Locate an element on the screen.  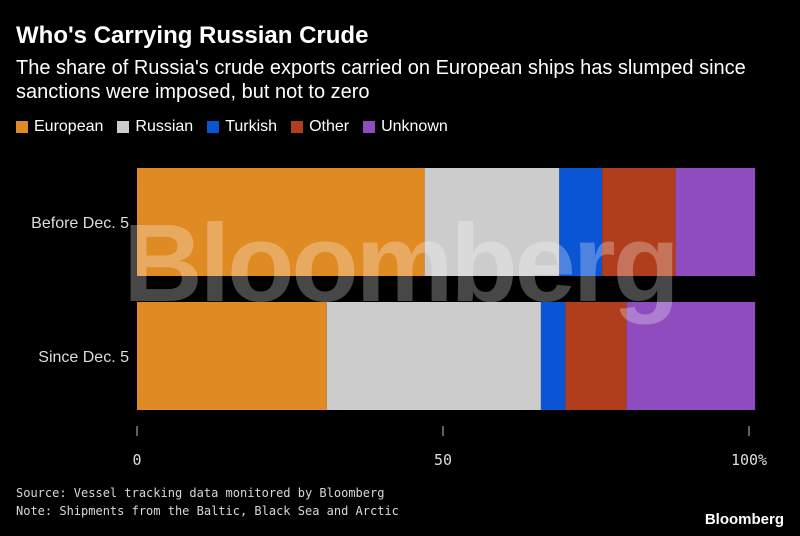
legend-item-european: European is located at coordinates (59, 127).